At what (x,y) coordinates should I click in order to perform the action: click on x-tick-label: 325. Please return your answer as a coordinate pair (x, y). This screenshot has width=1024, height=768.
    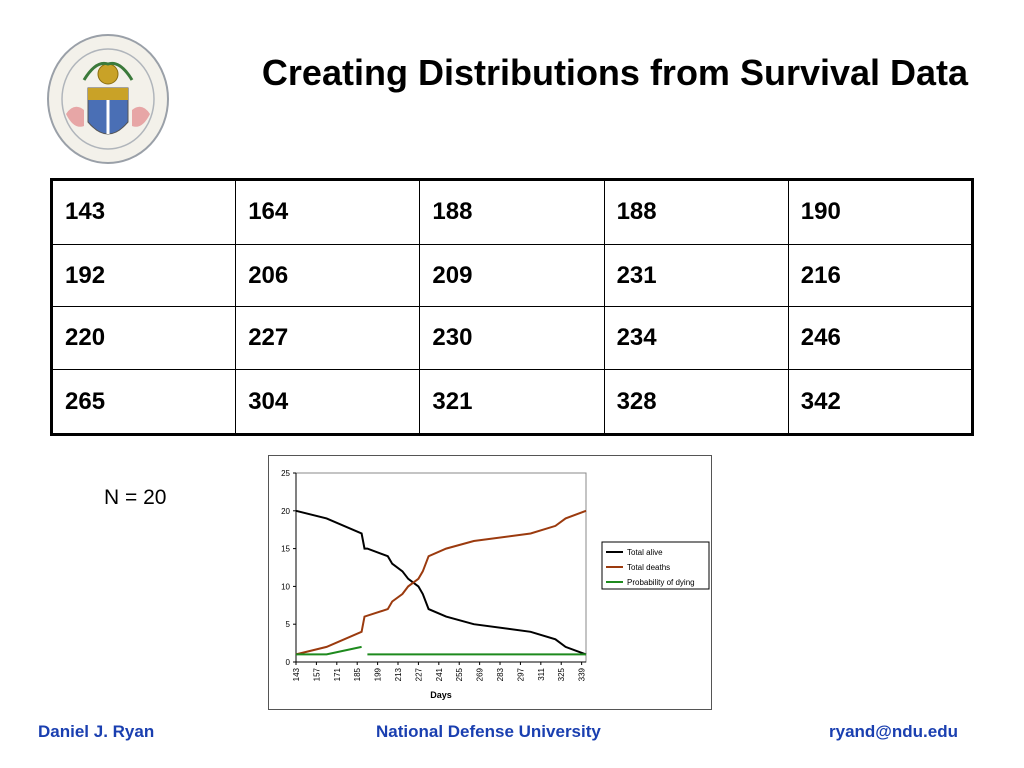
    Looking at the image, I should click on (561, 674).